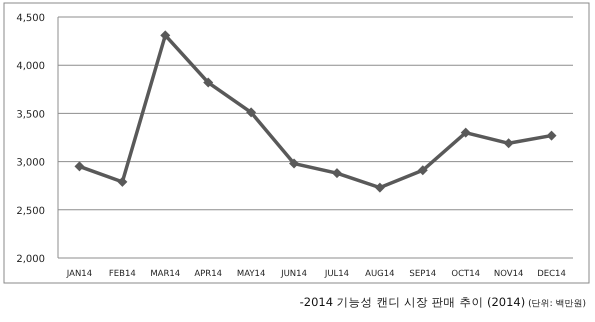  What do you see at coordinates (551, 274) in the screenshot?
I see `x-tick-label: DEC14` at bounding box center [551, 274].